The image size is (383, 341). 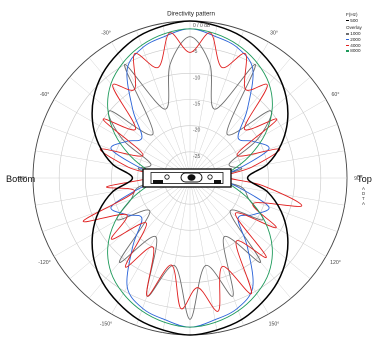 What do you see at coordinates (106, 34) in the screenshot?
I see `angle-tick-label: -30°` at bounding box center [106, 34].